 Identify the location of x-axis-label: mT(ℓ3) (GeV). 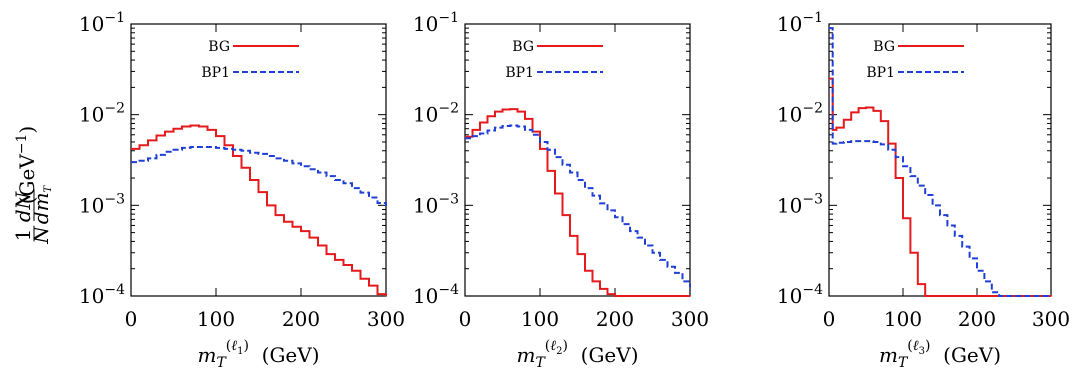
(940, 354).